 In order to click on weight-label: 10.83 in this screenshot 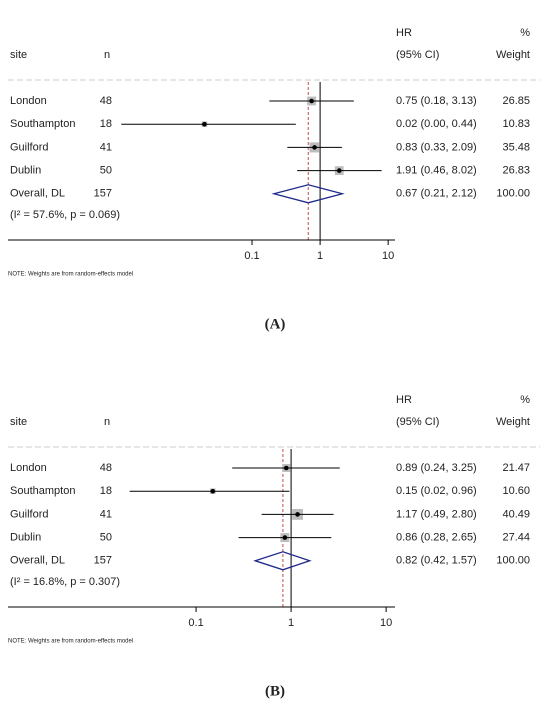, I will do `click(516, 124)`.